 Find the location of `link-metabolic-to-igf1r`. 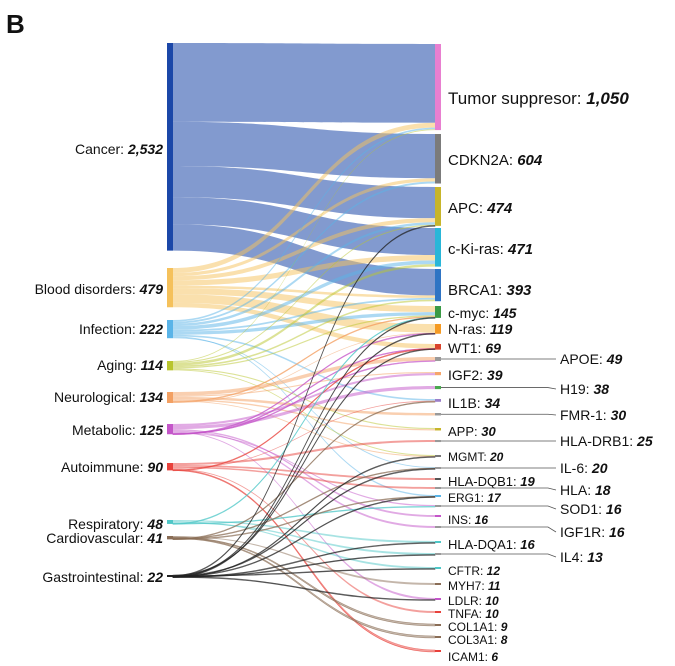

link-metabolic-to-igf1r is located at coordinates (304, 479).